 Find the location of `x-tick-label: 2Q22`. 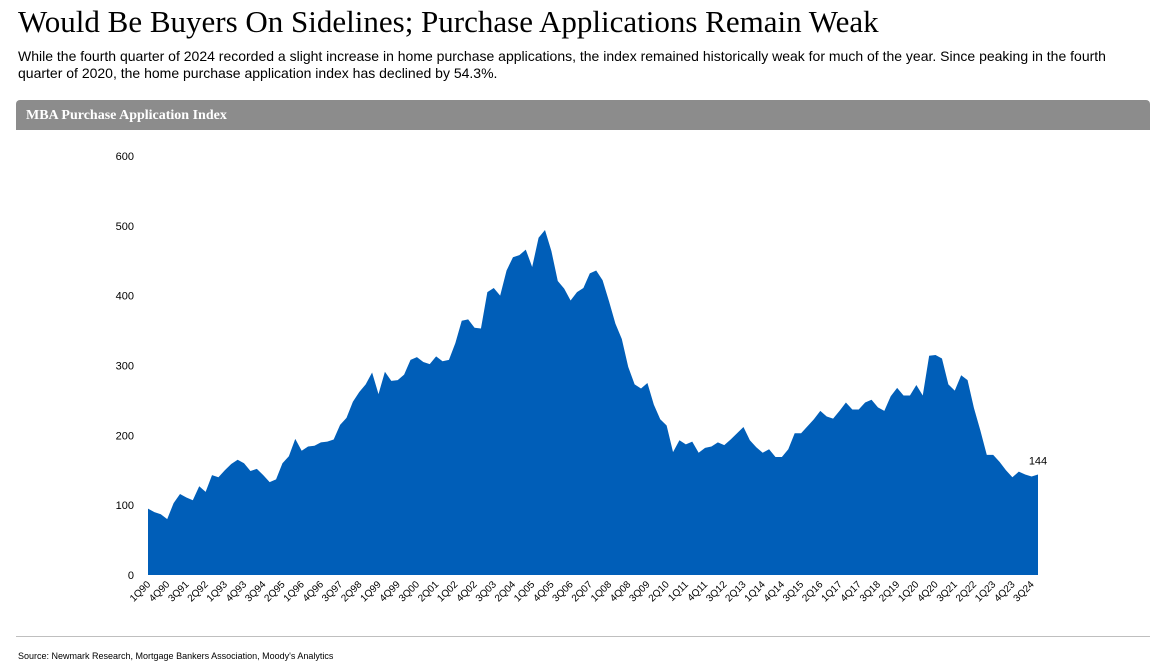

x-tick-label: 2Q22 is located at coordinates (966, 591).